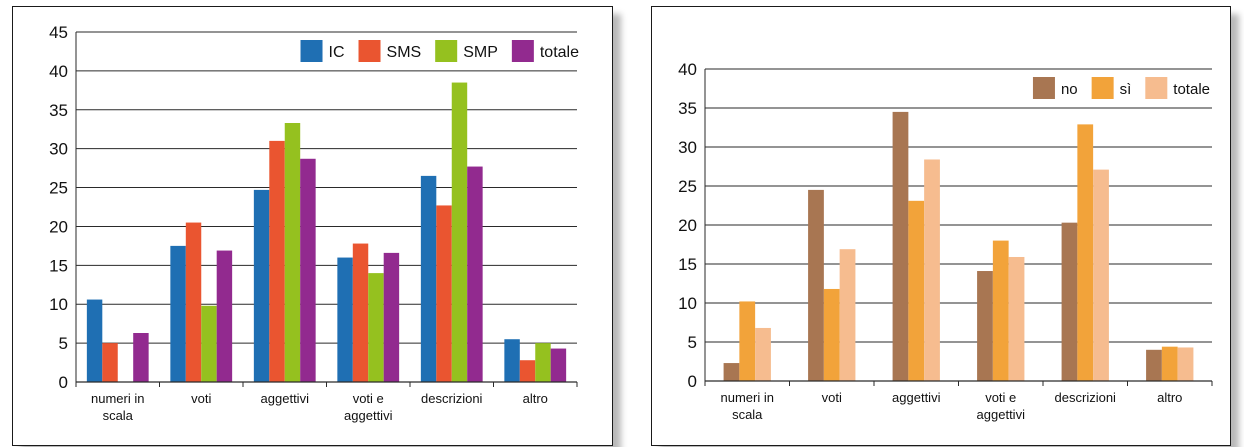 This screenshot has width=1244, height=447. Describe the element at coordinates (1169, 363) in the screenshot. I see `bar-si-altro` at that location.